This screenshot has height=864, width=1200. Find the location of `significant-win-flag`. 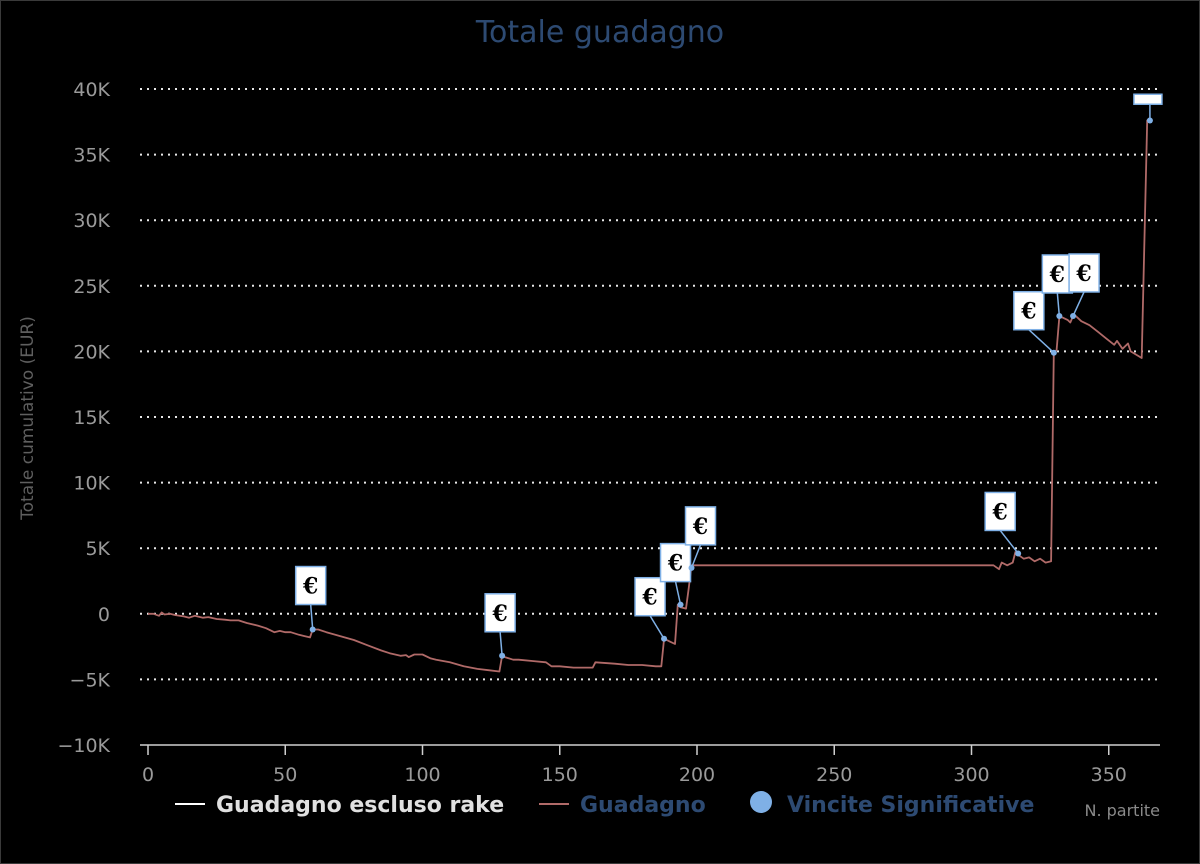

significant-win-flag is located at coordinates (1148, 108).